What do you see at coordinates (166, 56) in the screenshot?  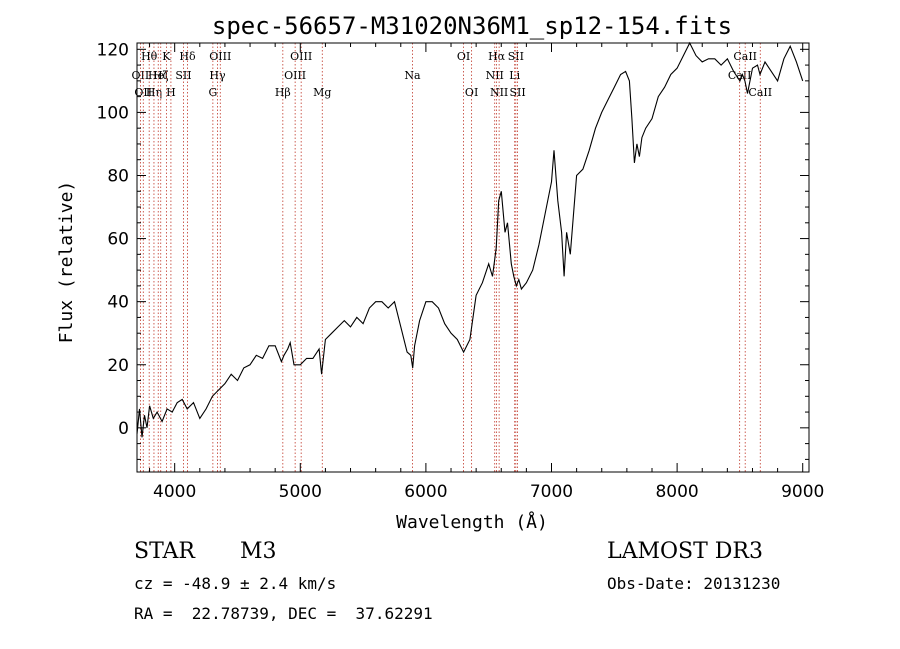 I see `line-marker-label: K` at bounding box center [166, 56].